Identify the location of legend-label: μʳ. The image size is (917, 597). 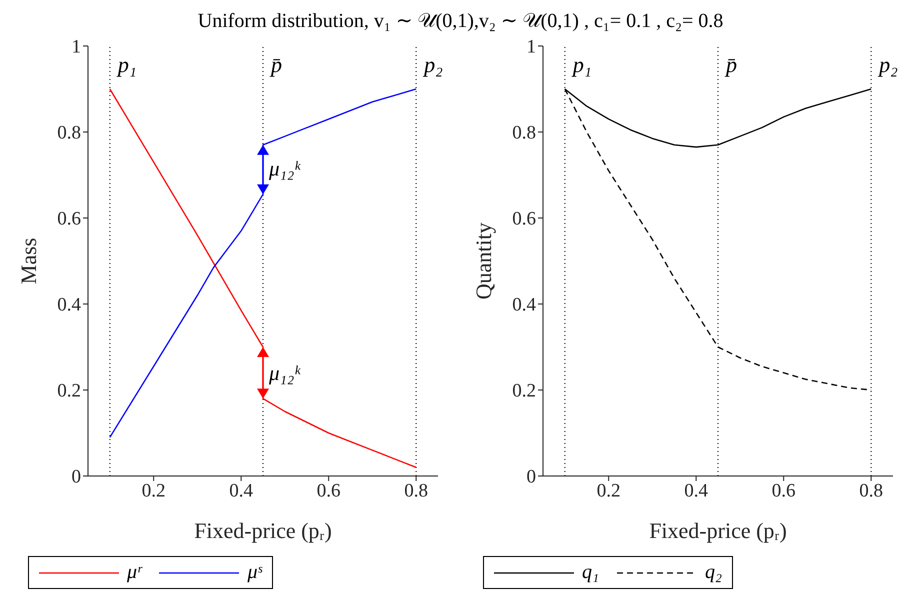
(134, 572).